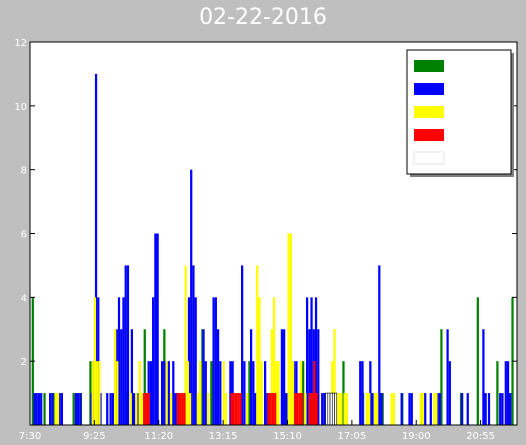 The image size is (526, 445). Describe the element at coordinates (416, 436) in the screenshot. I see `x-tick-label: 19:00` at that location.